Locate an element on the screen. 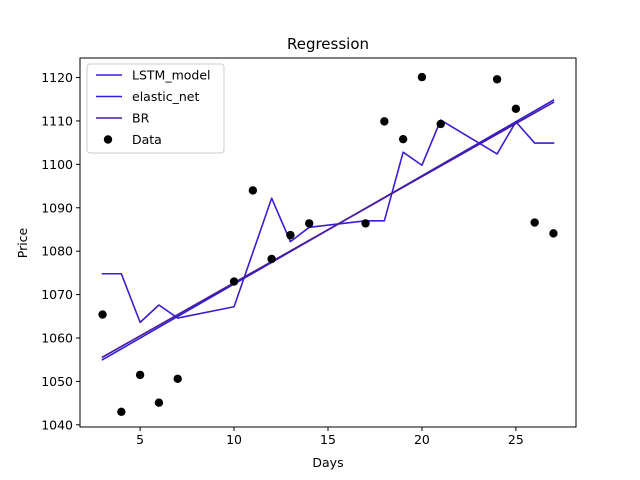 The height and width of the screenshot is (480, 640). legend: LSTM_model elastic_net BR Data is located at coordinates (155, 108).